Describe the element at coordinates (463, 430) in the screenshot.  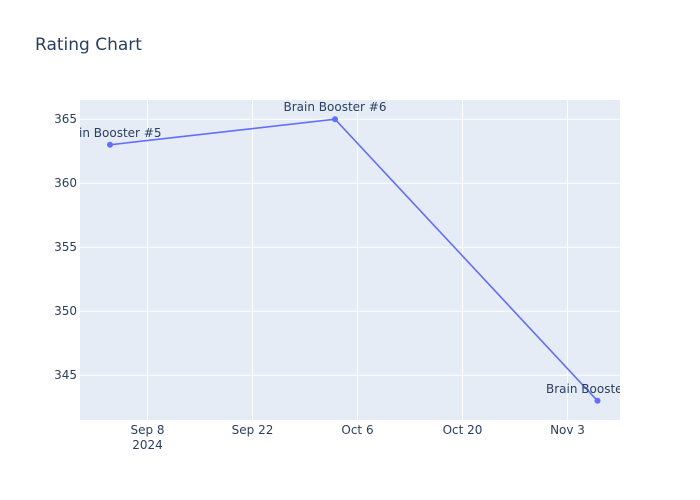
I see `x-tick-label: Oct 20` at that location.